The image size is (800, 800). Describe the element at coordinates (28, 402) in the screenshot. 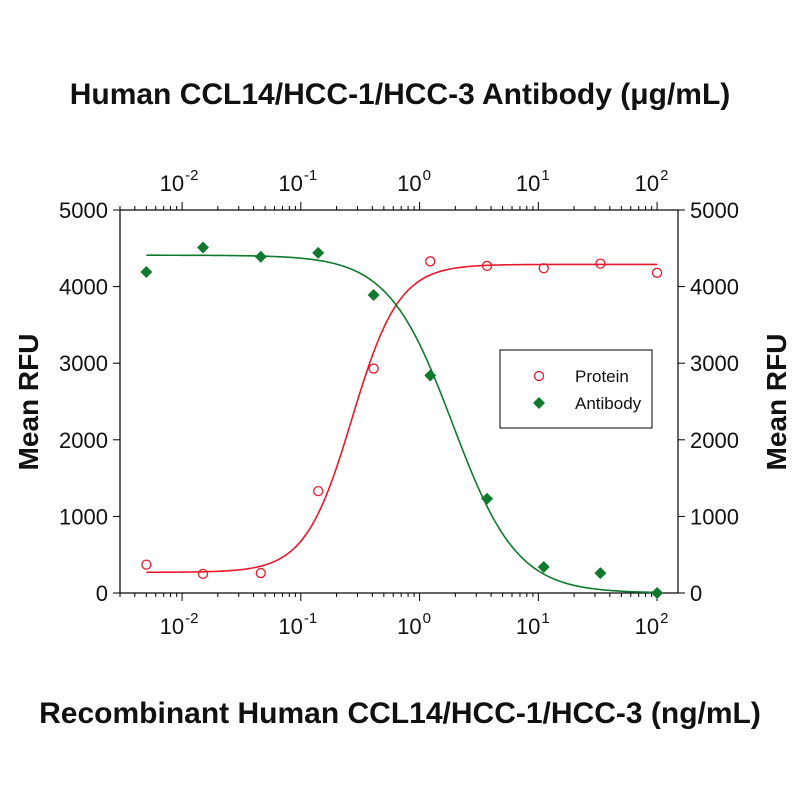

I see `y-axis-label-left: Mean RFU` at that location.